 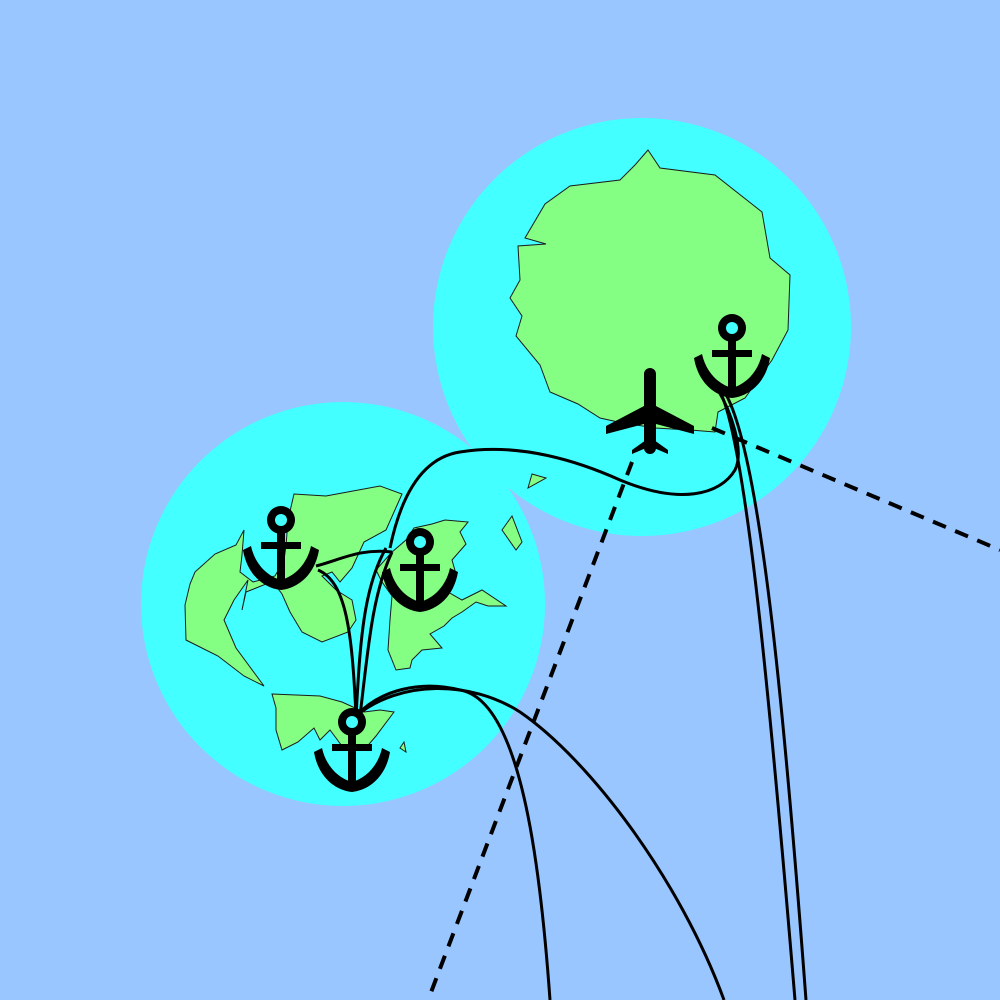 I want to click on islet-northeast, so click(x=537, y=481).